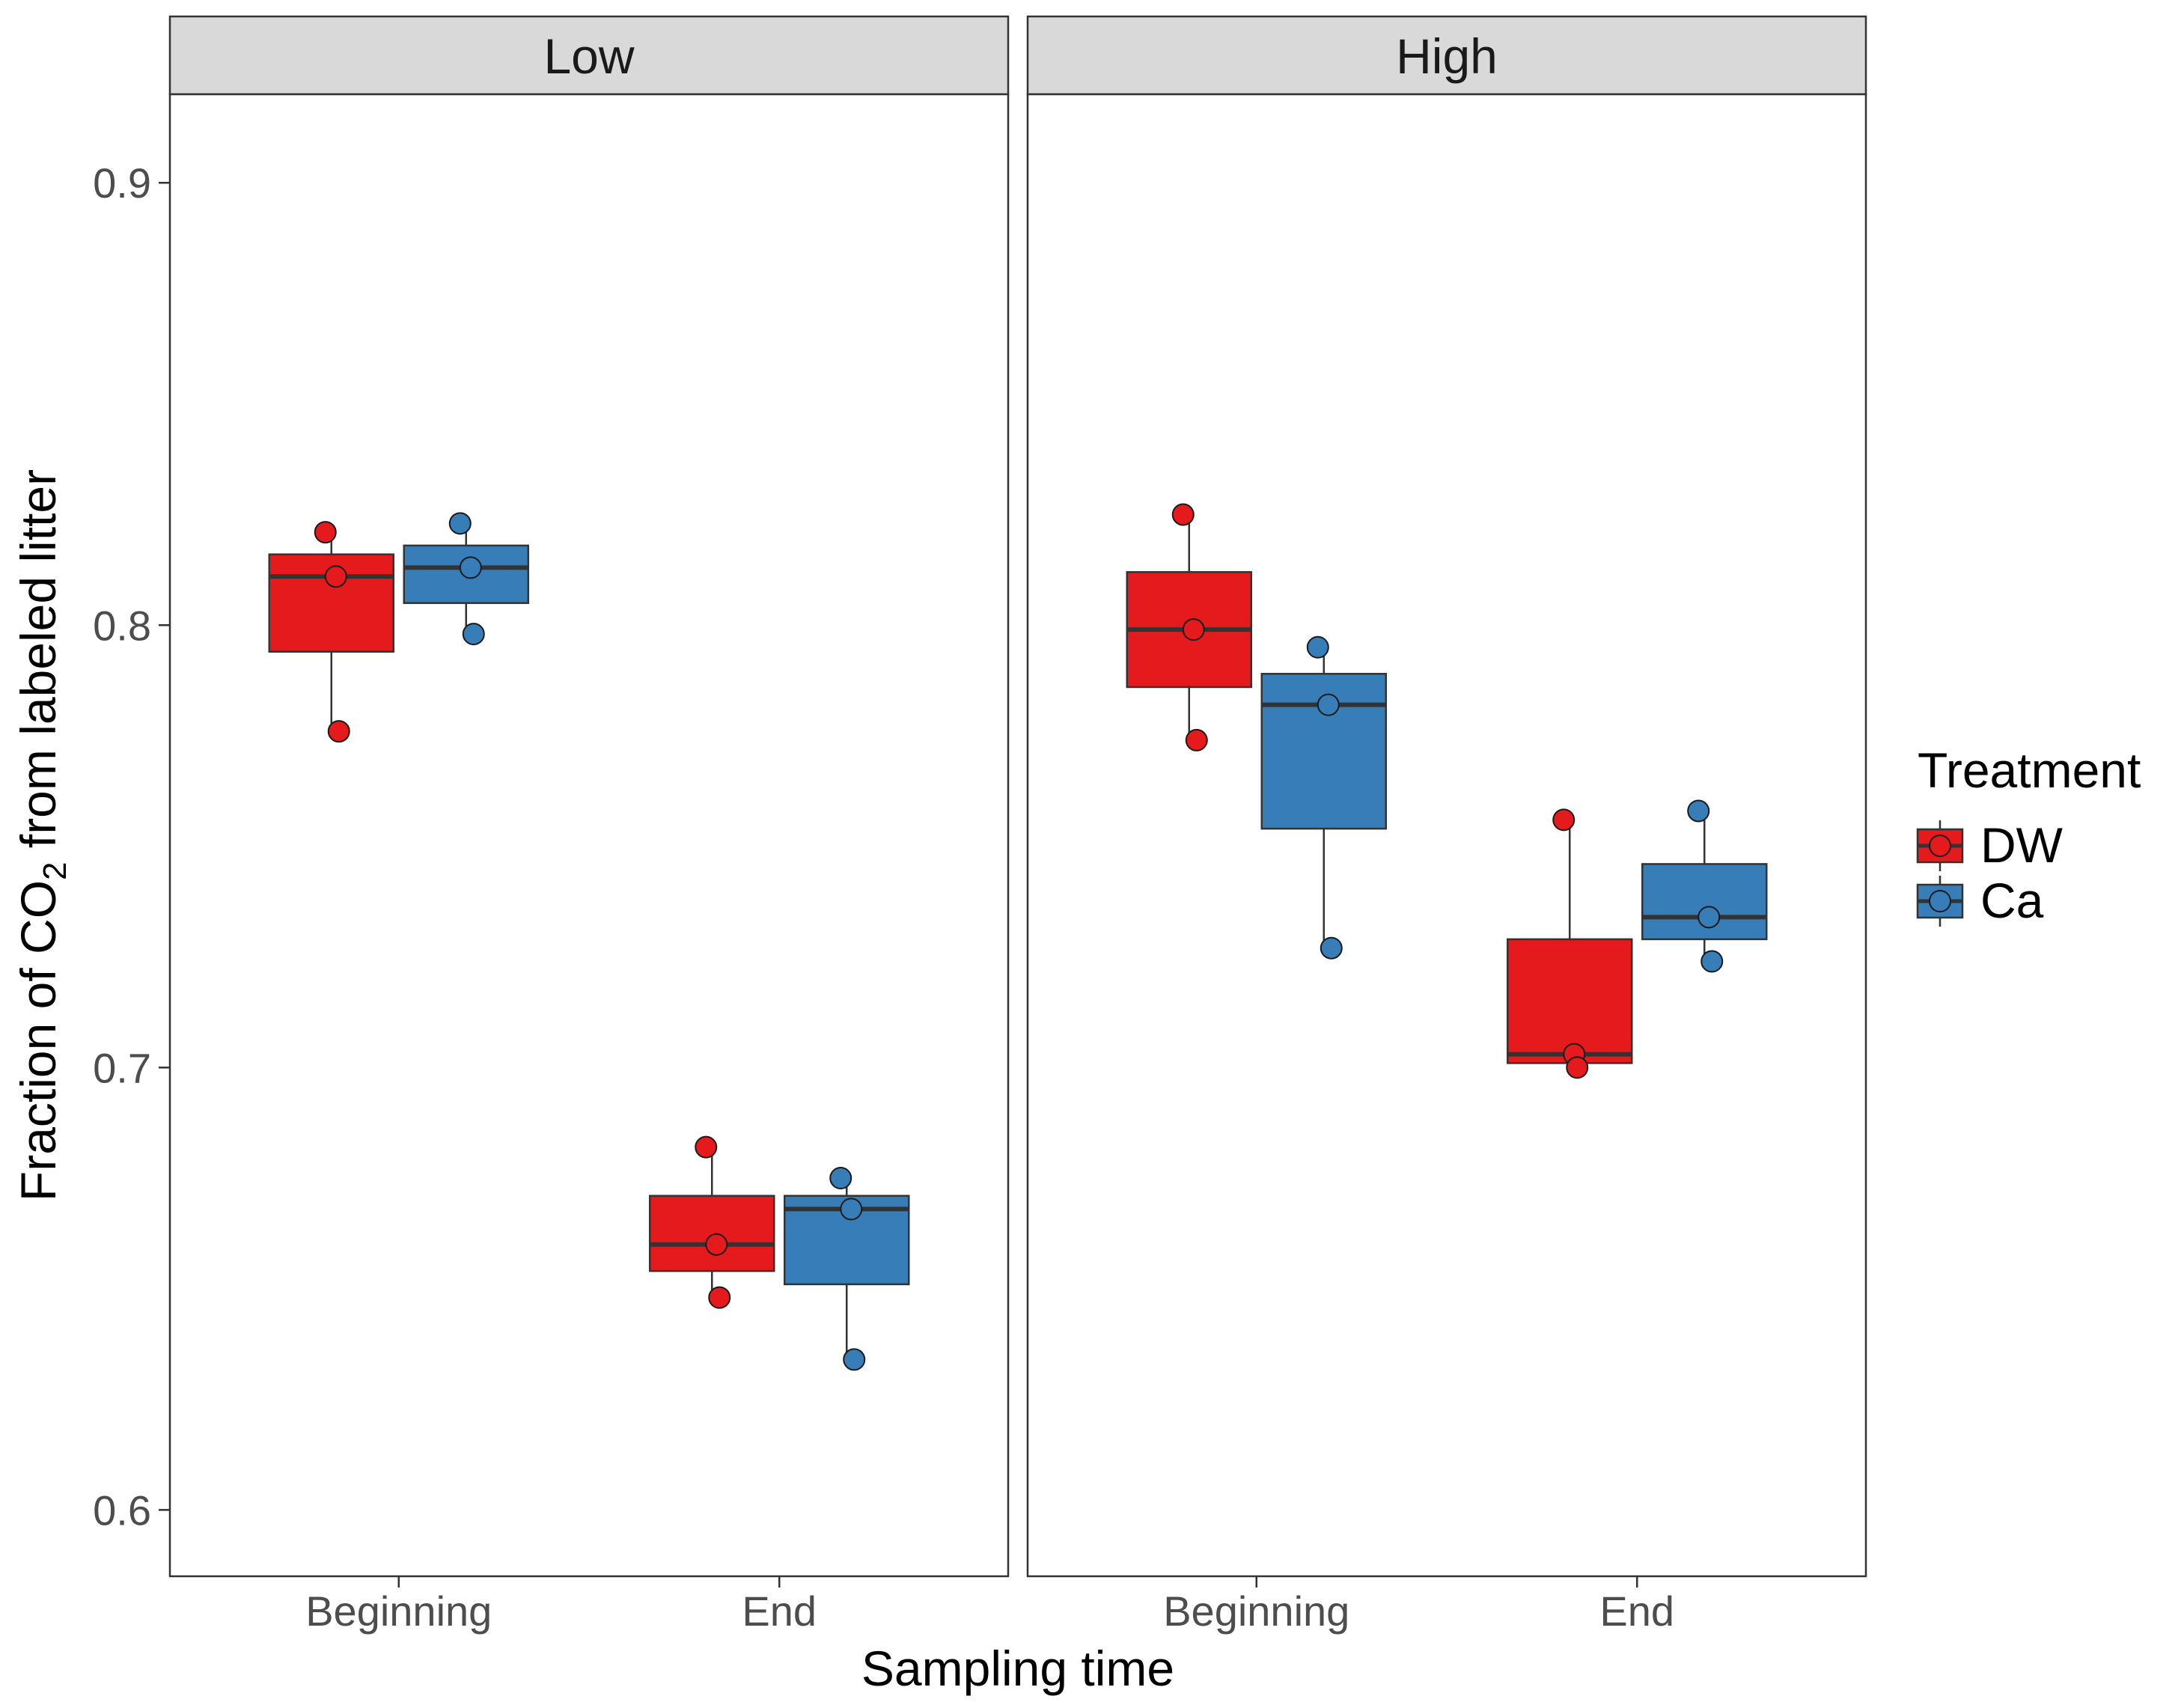 This screenshot has height=1705, width=2184. I want to click on box-low-end-dw, so click(711, 1222).